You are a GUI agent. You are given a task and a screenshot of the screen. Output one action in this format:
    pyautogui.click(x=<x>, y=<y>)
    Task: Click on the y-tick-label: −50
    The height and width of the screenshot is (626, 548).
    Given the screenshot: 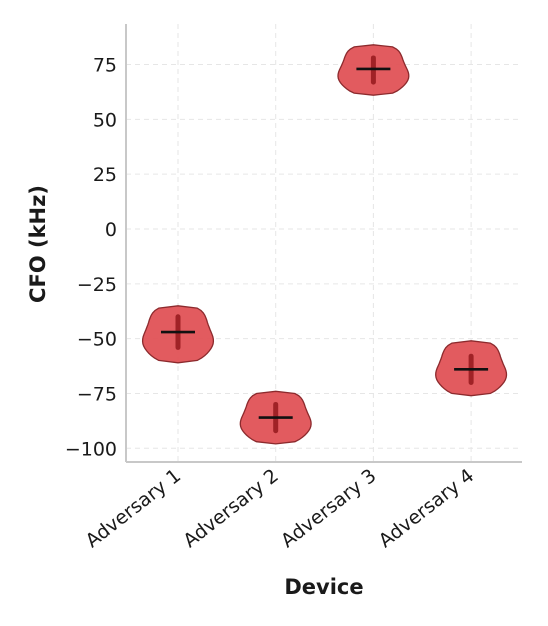 What is the action you would take?
    pyautogui.click(x=97, y=340)
    